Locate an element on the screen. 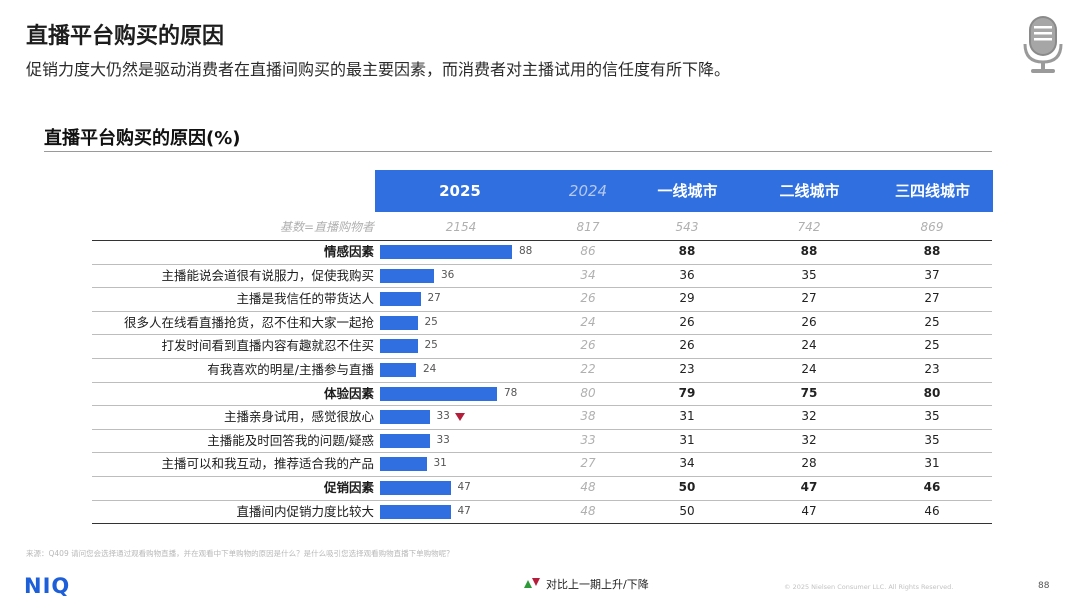  value-tier1: 79 is located at coordinates (687, 392).